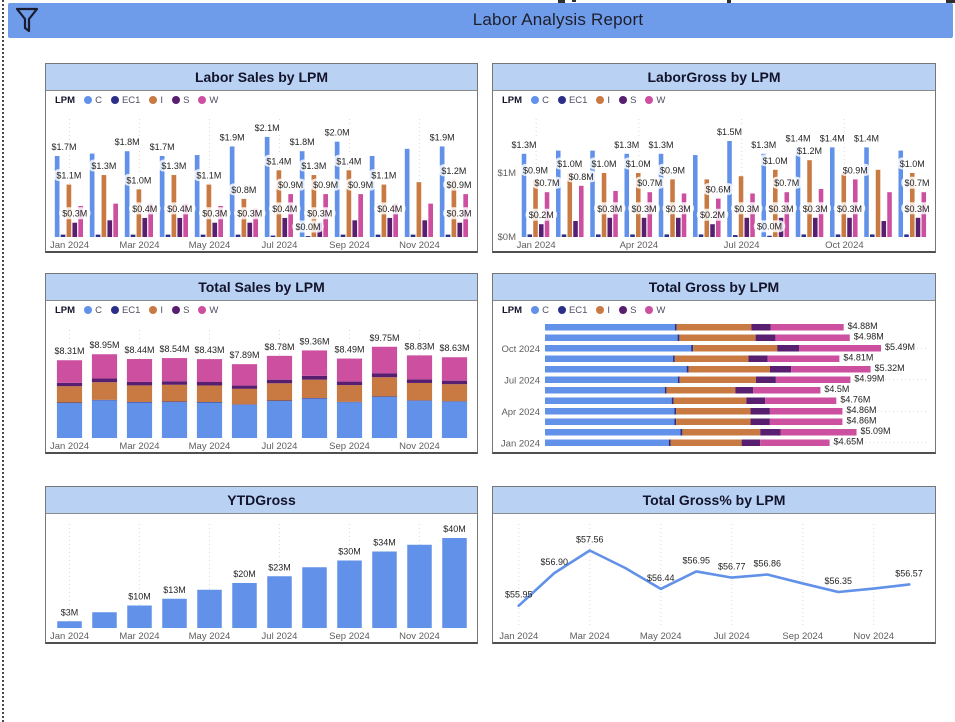 Image resolution: width=955 pixels, height=722 pixels. Describe the element at coordinates (519, 595) in the screenshot. I see `svg-text: $55.95` at that location.